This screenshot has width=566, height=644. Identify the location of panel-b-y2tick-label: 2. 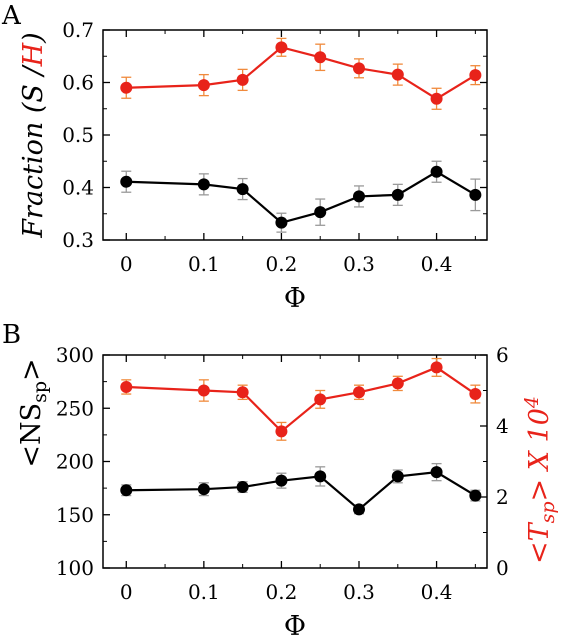
(502, 497).